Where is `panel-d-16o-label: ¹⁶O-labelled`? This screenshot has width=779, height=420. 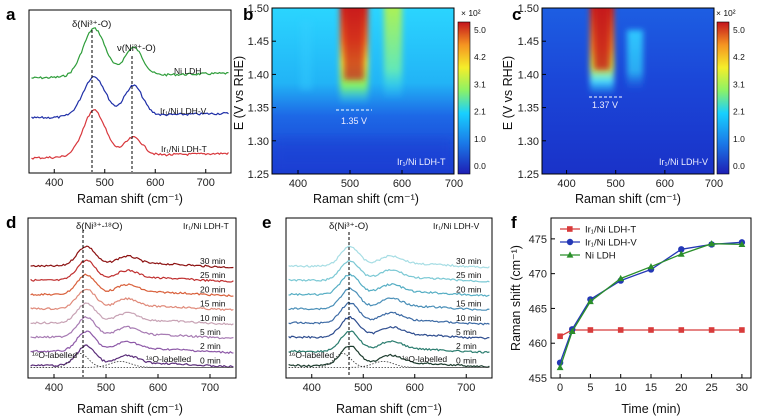 panel-d-16o-label: ¹⁶O-labelled is located at coordinates (54, 355).